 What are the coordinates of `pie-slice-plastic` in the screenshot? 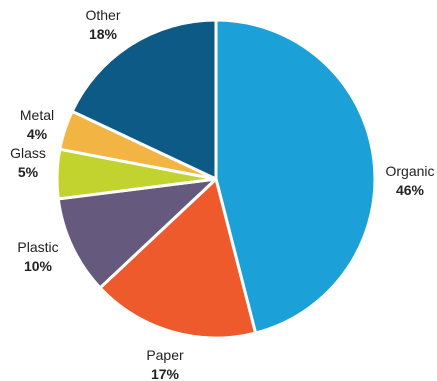 It's located at (137, 233).